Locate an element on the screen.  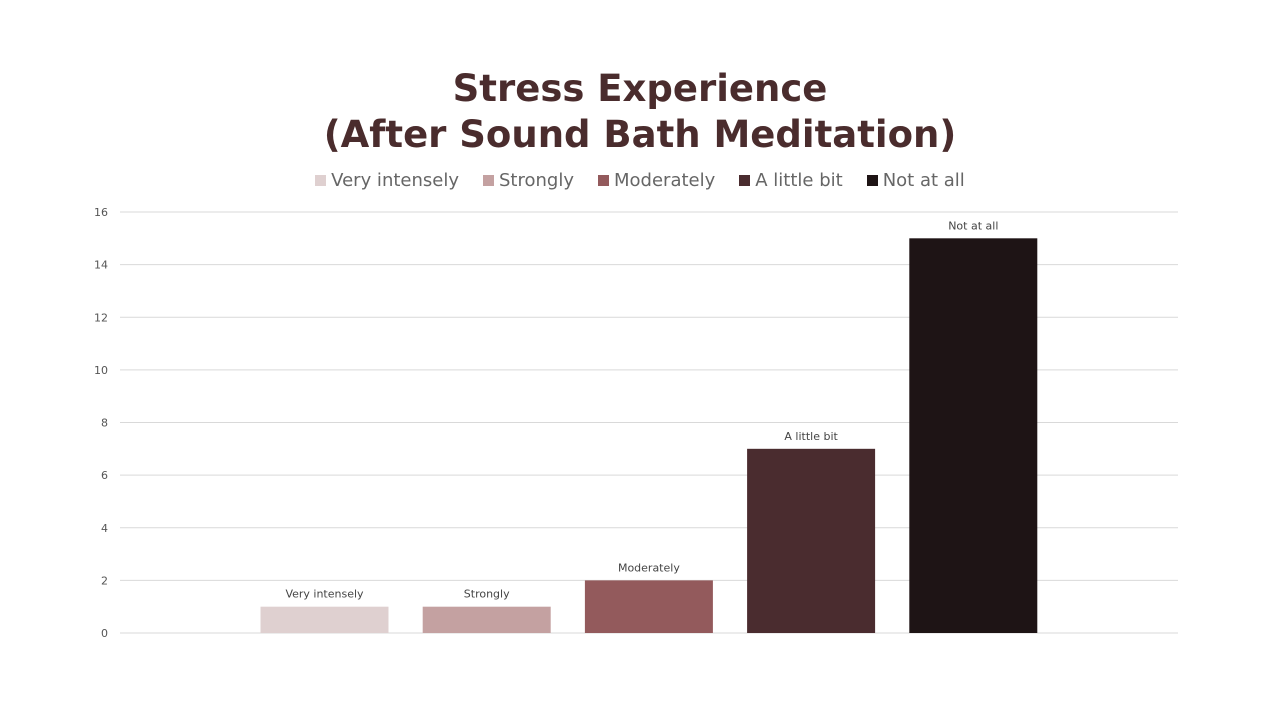
chart-title-line-2: (After Sound Bath Meditation) is located at coordinates (640, 134).